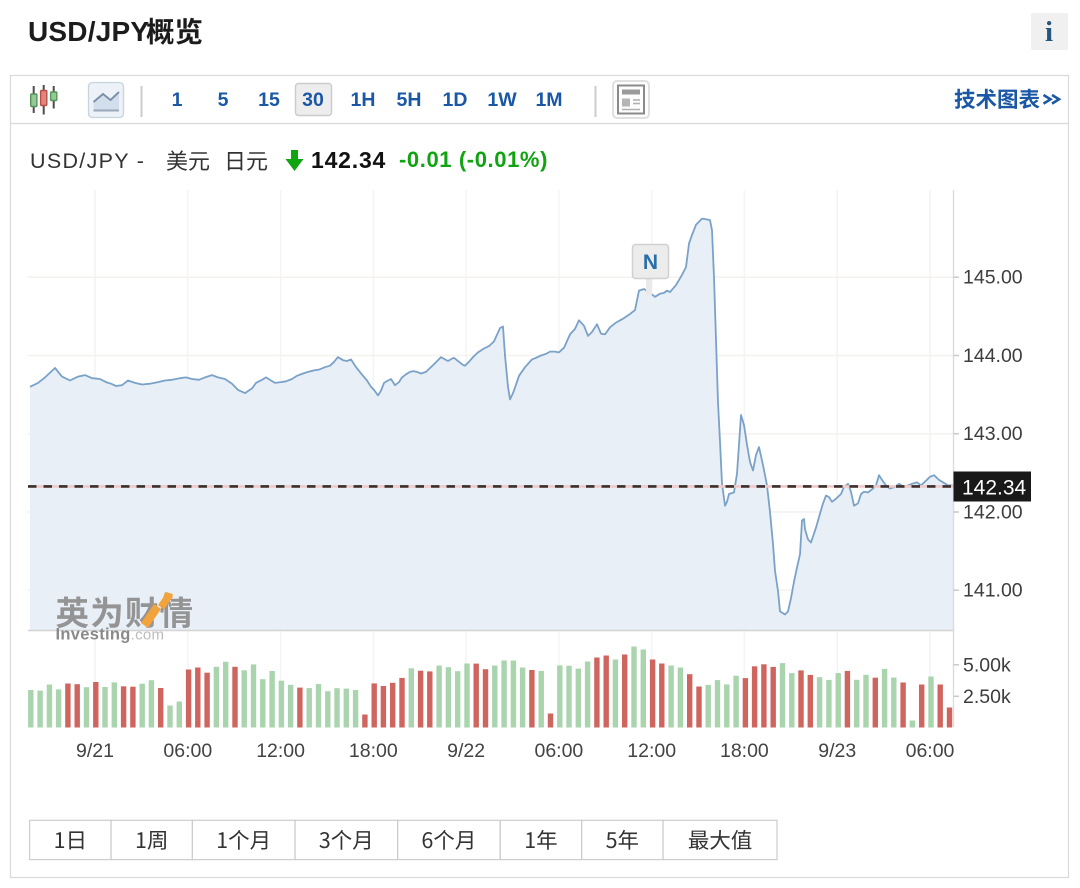 Image resolution: width=1080 pixels, height=888 pixels. What do you see at coordinates (466, 751) in the screenshot?
I see `svg-text: 9/22` at bounding box center [466, 751].